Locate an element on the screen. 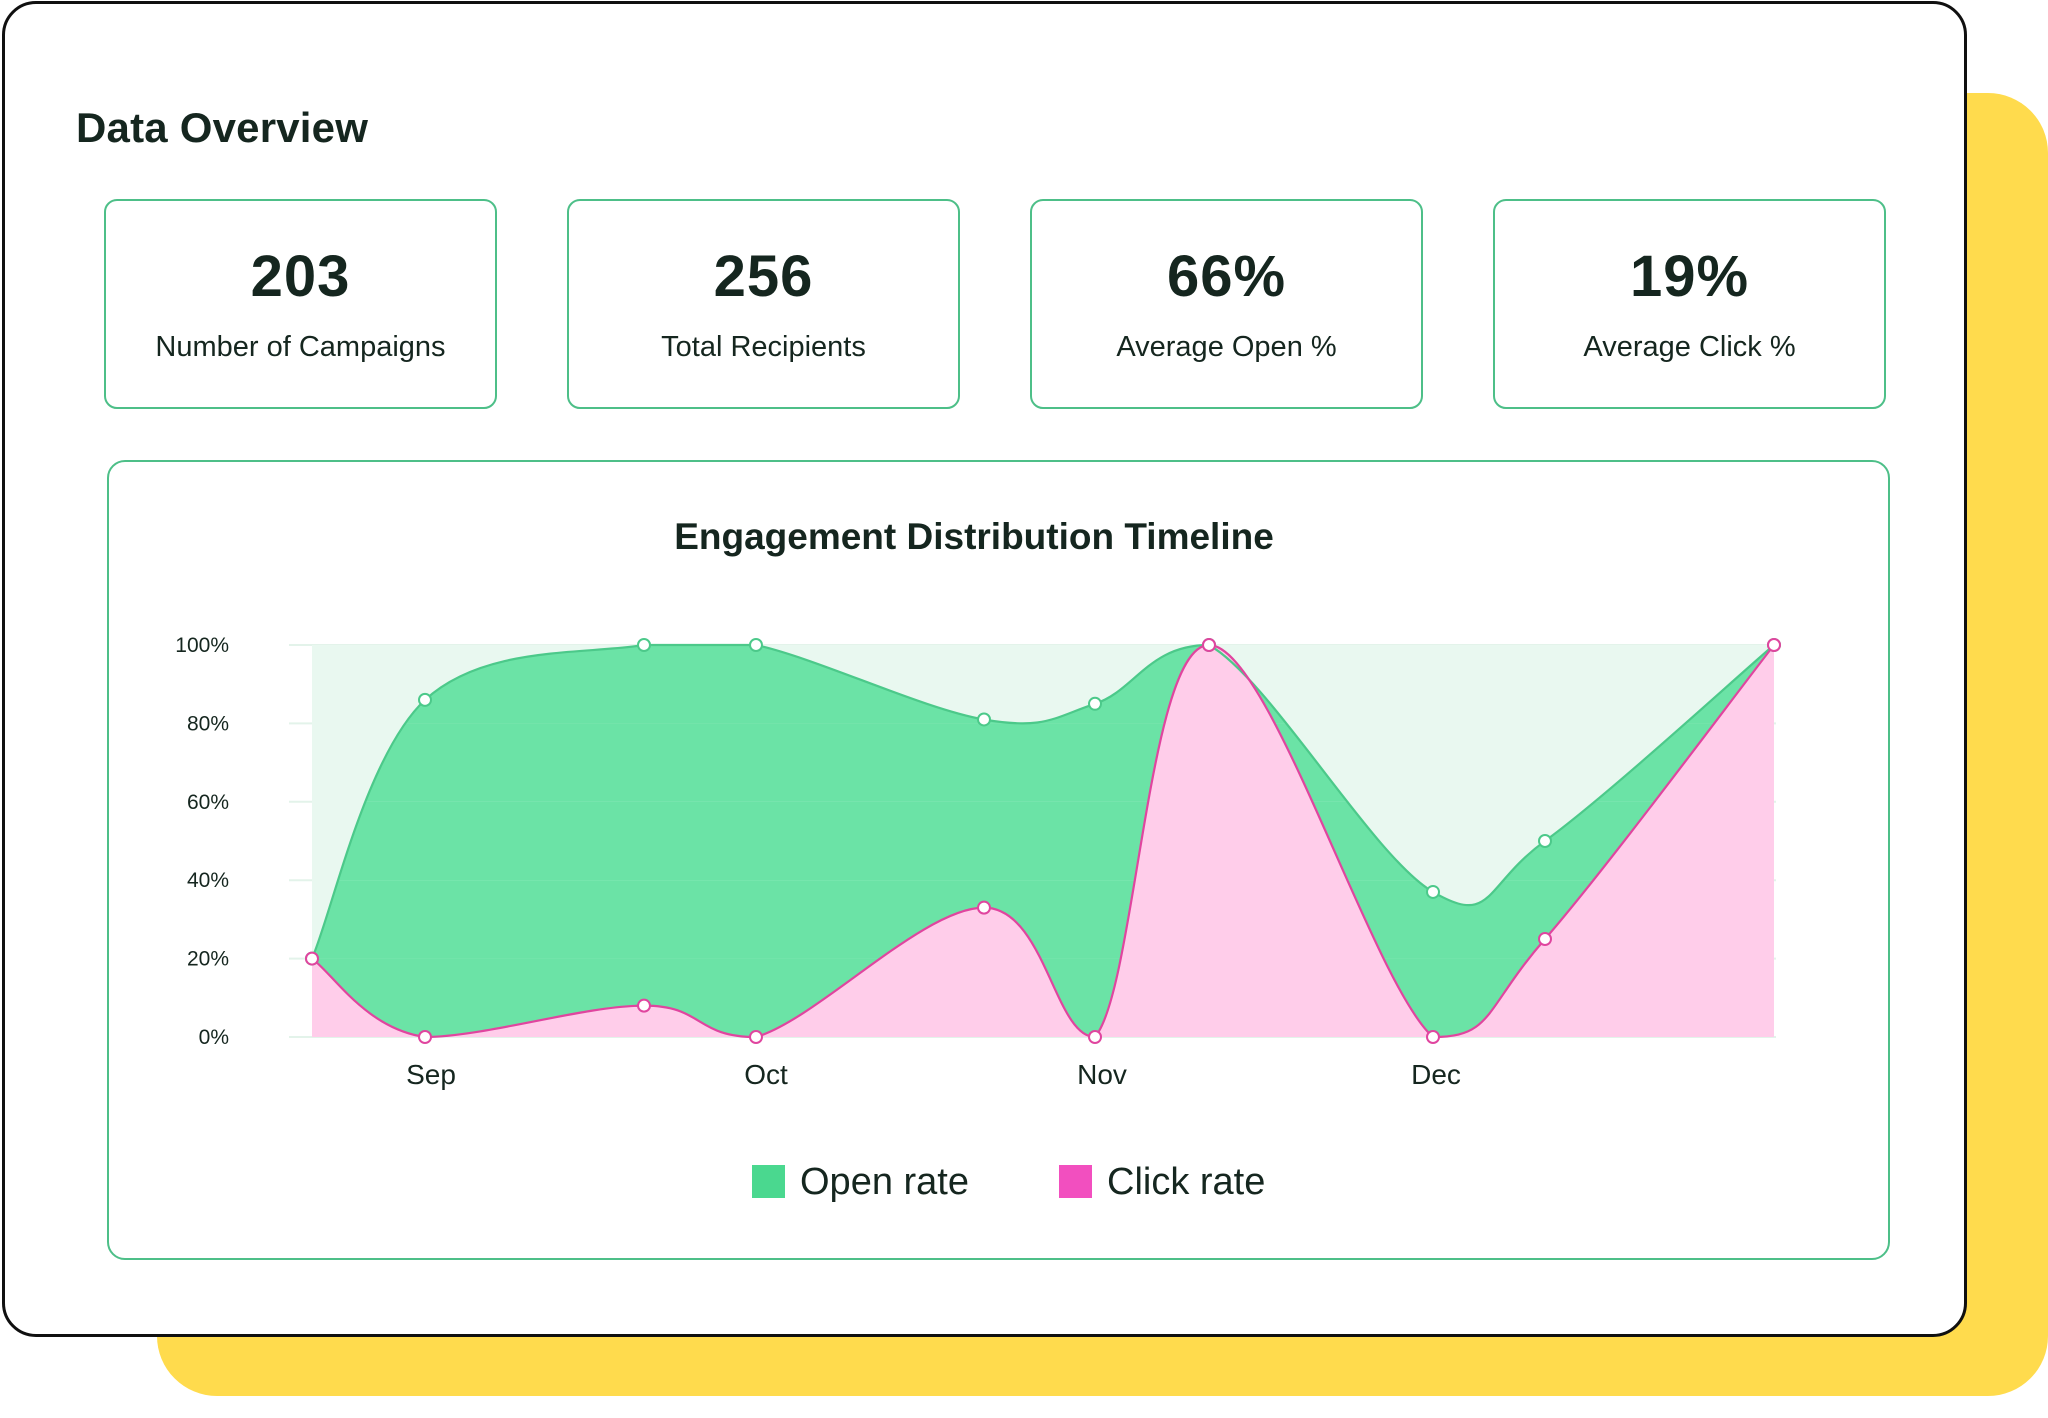  page-title: Data Overview is located at coordinates (222, 127).